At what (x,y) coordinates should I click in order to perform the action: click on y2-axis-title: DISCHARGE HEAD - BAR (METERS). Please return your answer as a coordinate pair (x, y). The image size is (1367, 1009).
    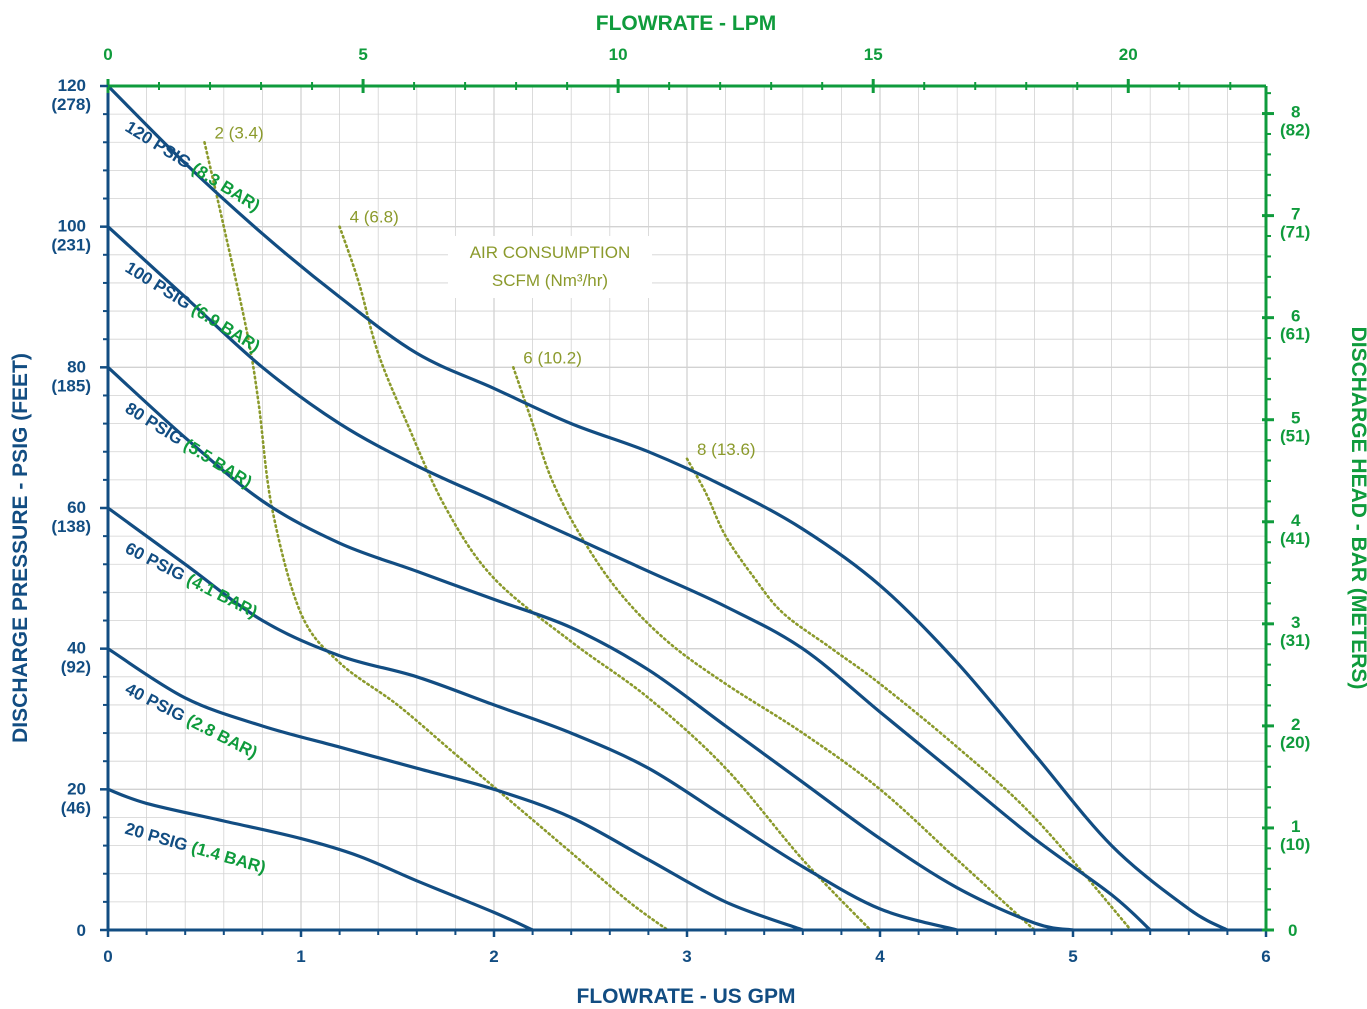
    Looking at the image, I should click on (1357, 508).